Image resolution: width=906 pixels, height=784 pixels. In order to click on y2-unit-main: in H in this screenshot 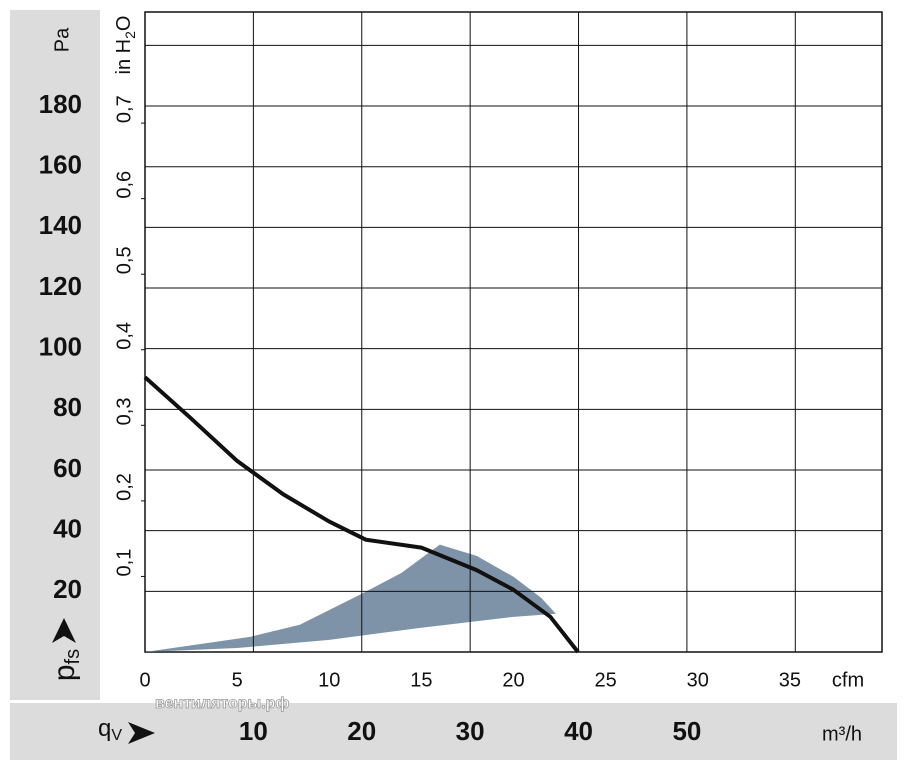, I will do `click(124, 57)`.